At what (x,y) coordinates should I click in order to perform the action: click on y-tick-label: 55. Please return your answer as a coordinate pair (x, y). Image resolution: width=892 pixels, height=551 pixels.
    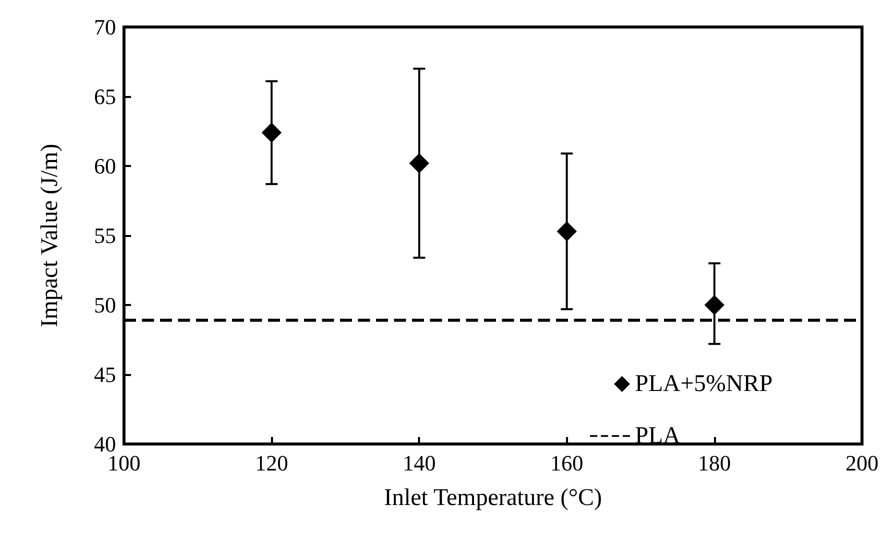
    Looking at the image, I should click on (105, 235).